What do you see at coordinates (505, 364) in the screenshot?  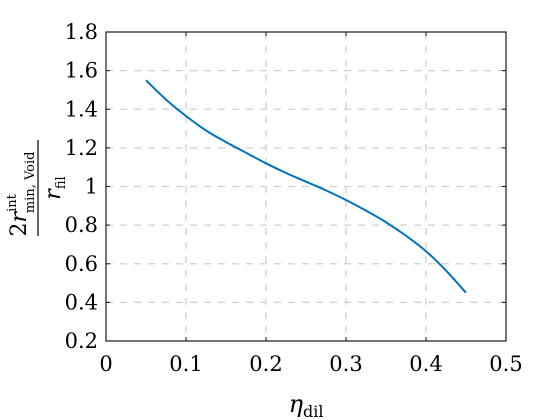 I see `x-tick-label: 0.5` at bounding box center [505, 364].